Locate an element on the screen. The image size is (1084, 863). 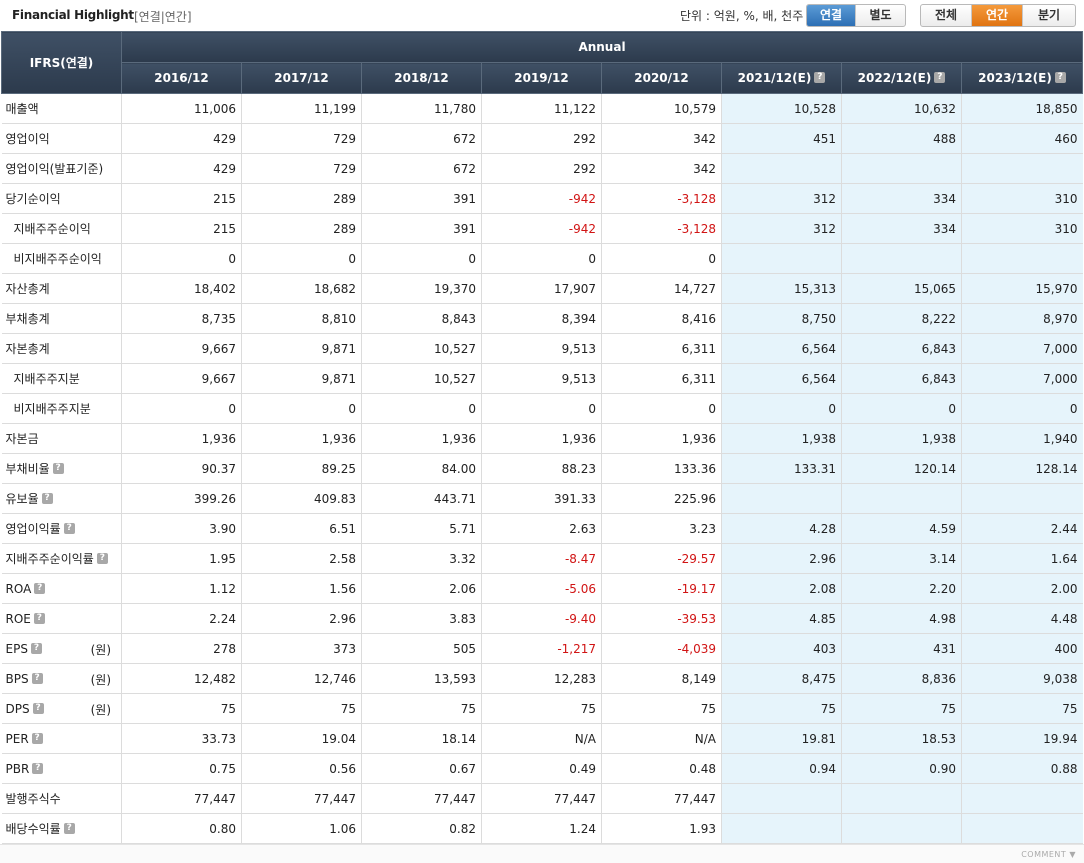
table-row: 발행주식수 77,447 77,447 77,447 77,447 77,447 is located at coordinates (542, 798).